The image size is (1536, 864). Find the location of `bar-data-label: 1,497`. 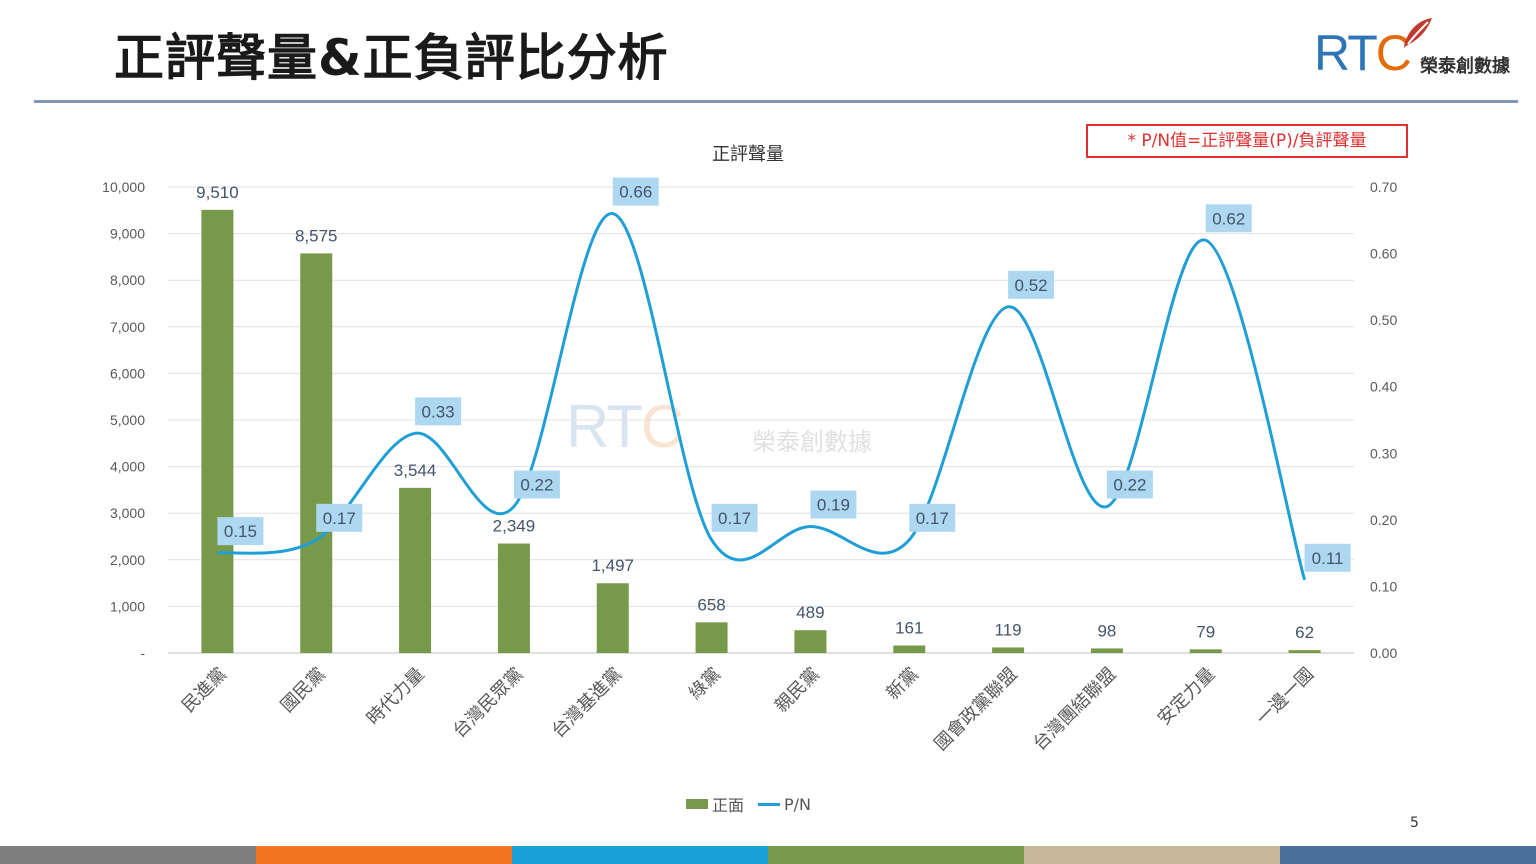

bar-data-label: 1,497 is located at coordinates (612, 565).